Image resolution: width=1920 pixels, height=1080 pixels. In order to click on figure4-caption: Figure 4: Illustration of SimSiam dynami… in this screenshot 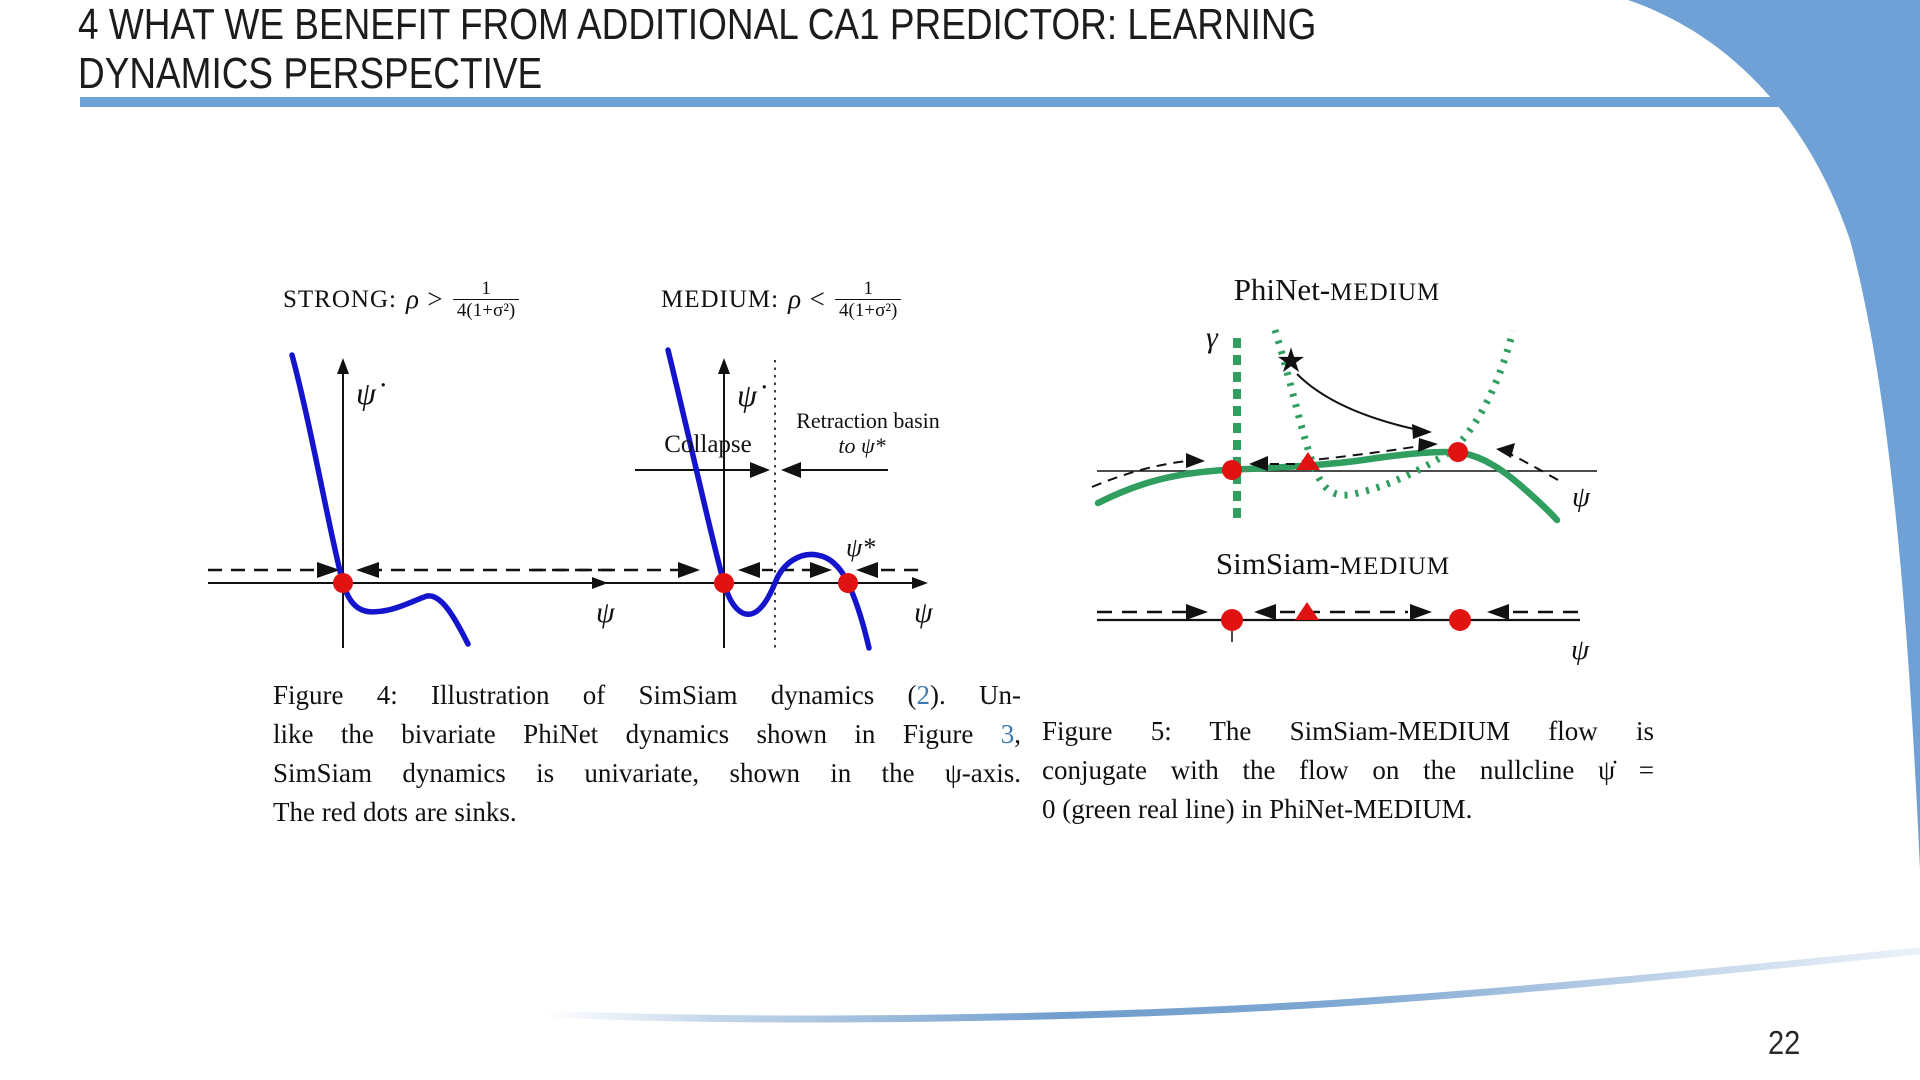, I will do `click(647, 754)`.